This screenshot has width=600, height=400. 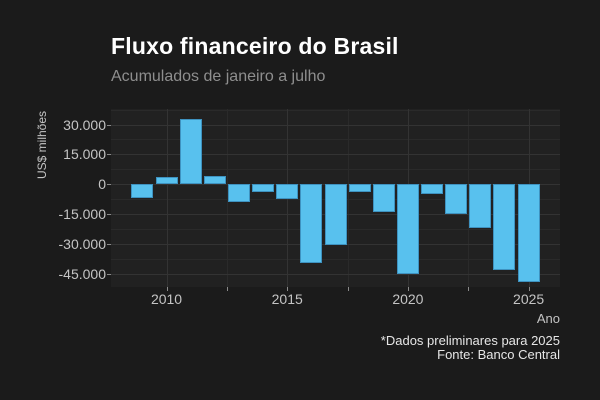 I want to click on bar-2011, so click(x=190, y=151).